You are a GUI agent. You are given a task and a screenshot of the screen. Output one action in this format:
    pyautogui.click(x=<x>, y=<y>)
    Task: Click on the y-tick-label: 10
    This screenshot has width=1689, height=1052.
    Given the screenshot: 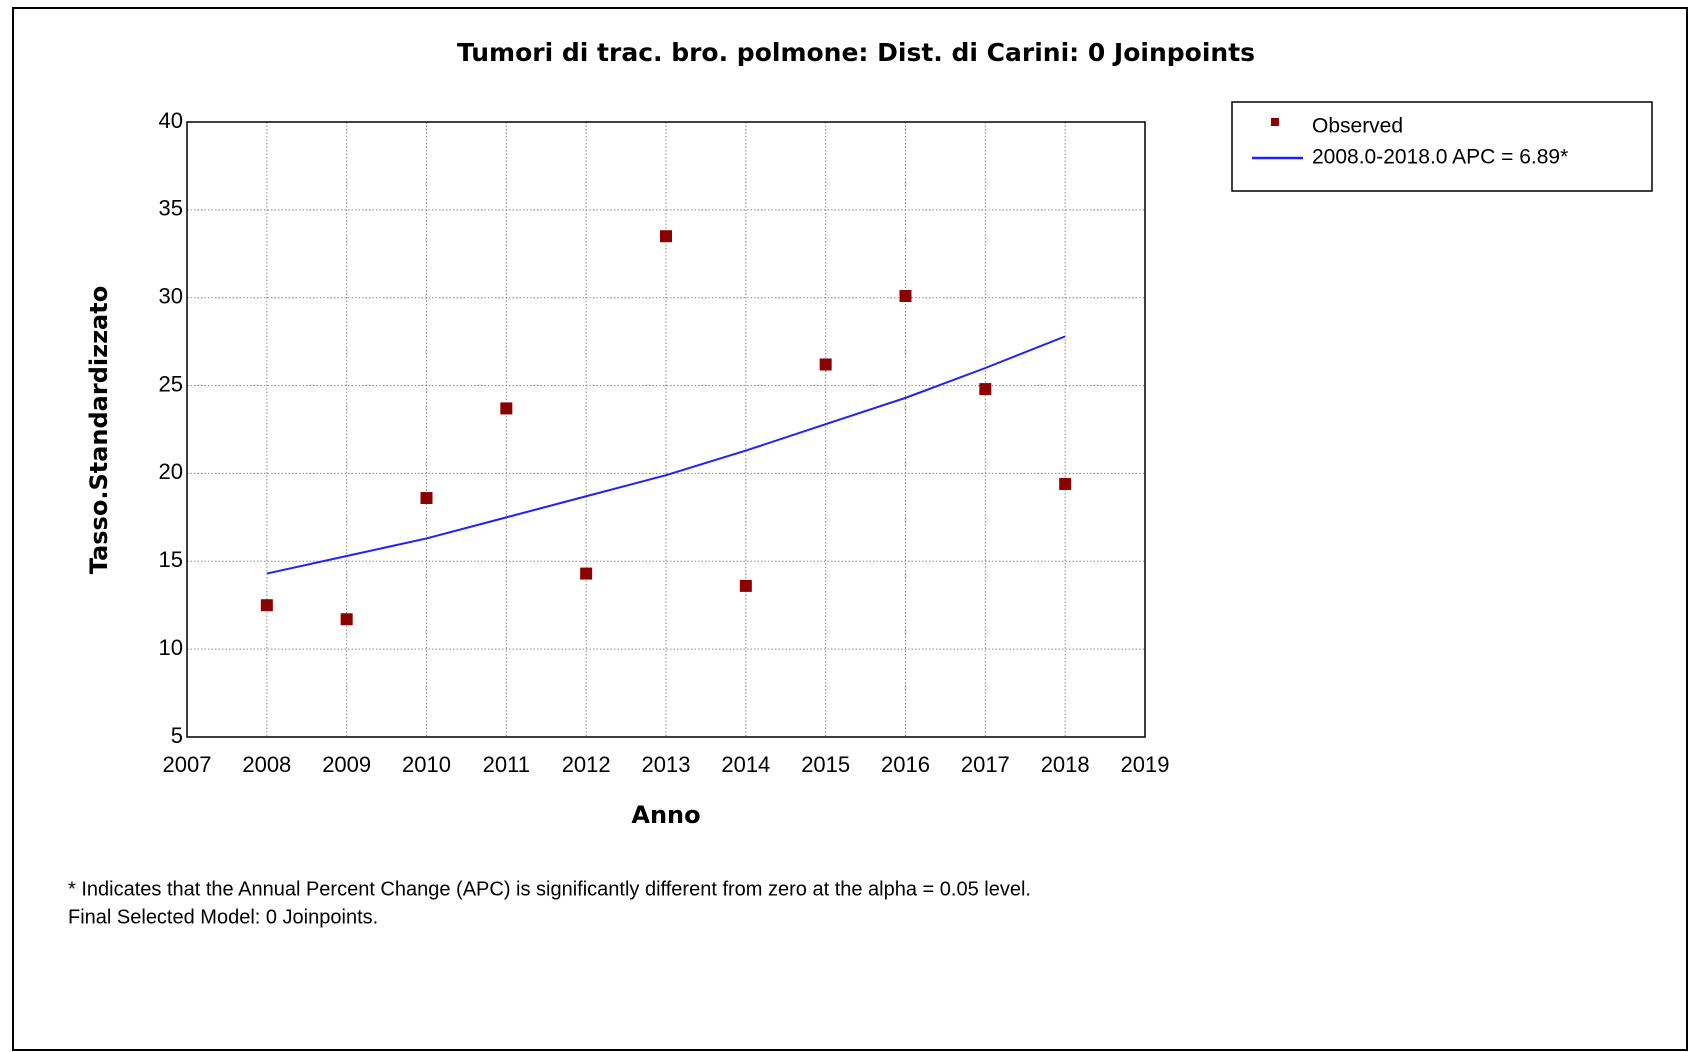 What is the action you would take?
    pyautogui.click(x=171, y=647)
    